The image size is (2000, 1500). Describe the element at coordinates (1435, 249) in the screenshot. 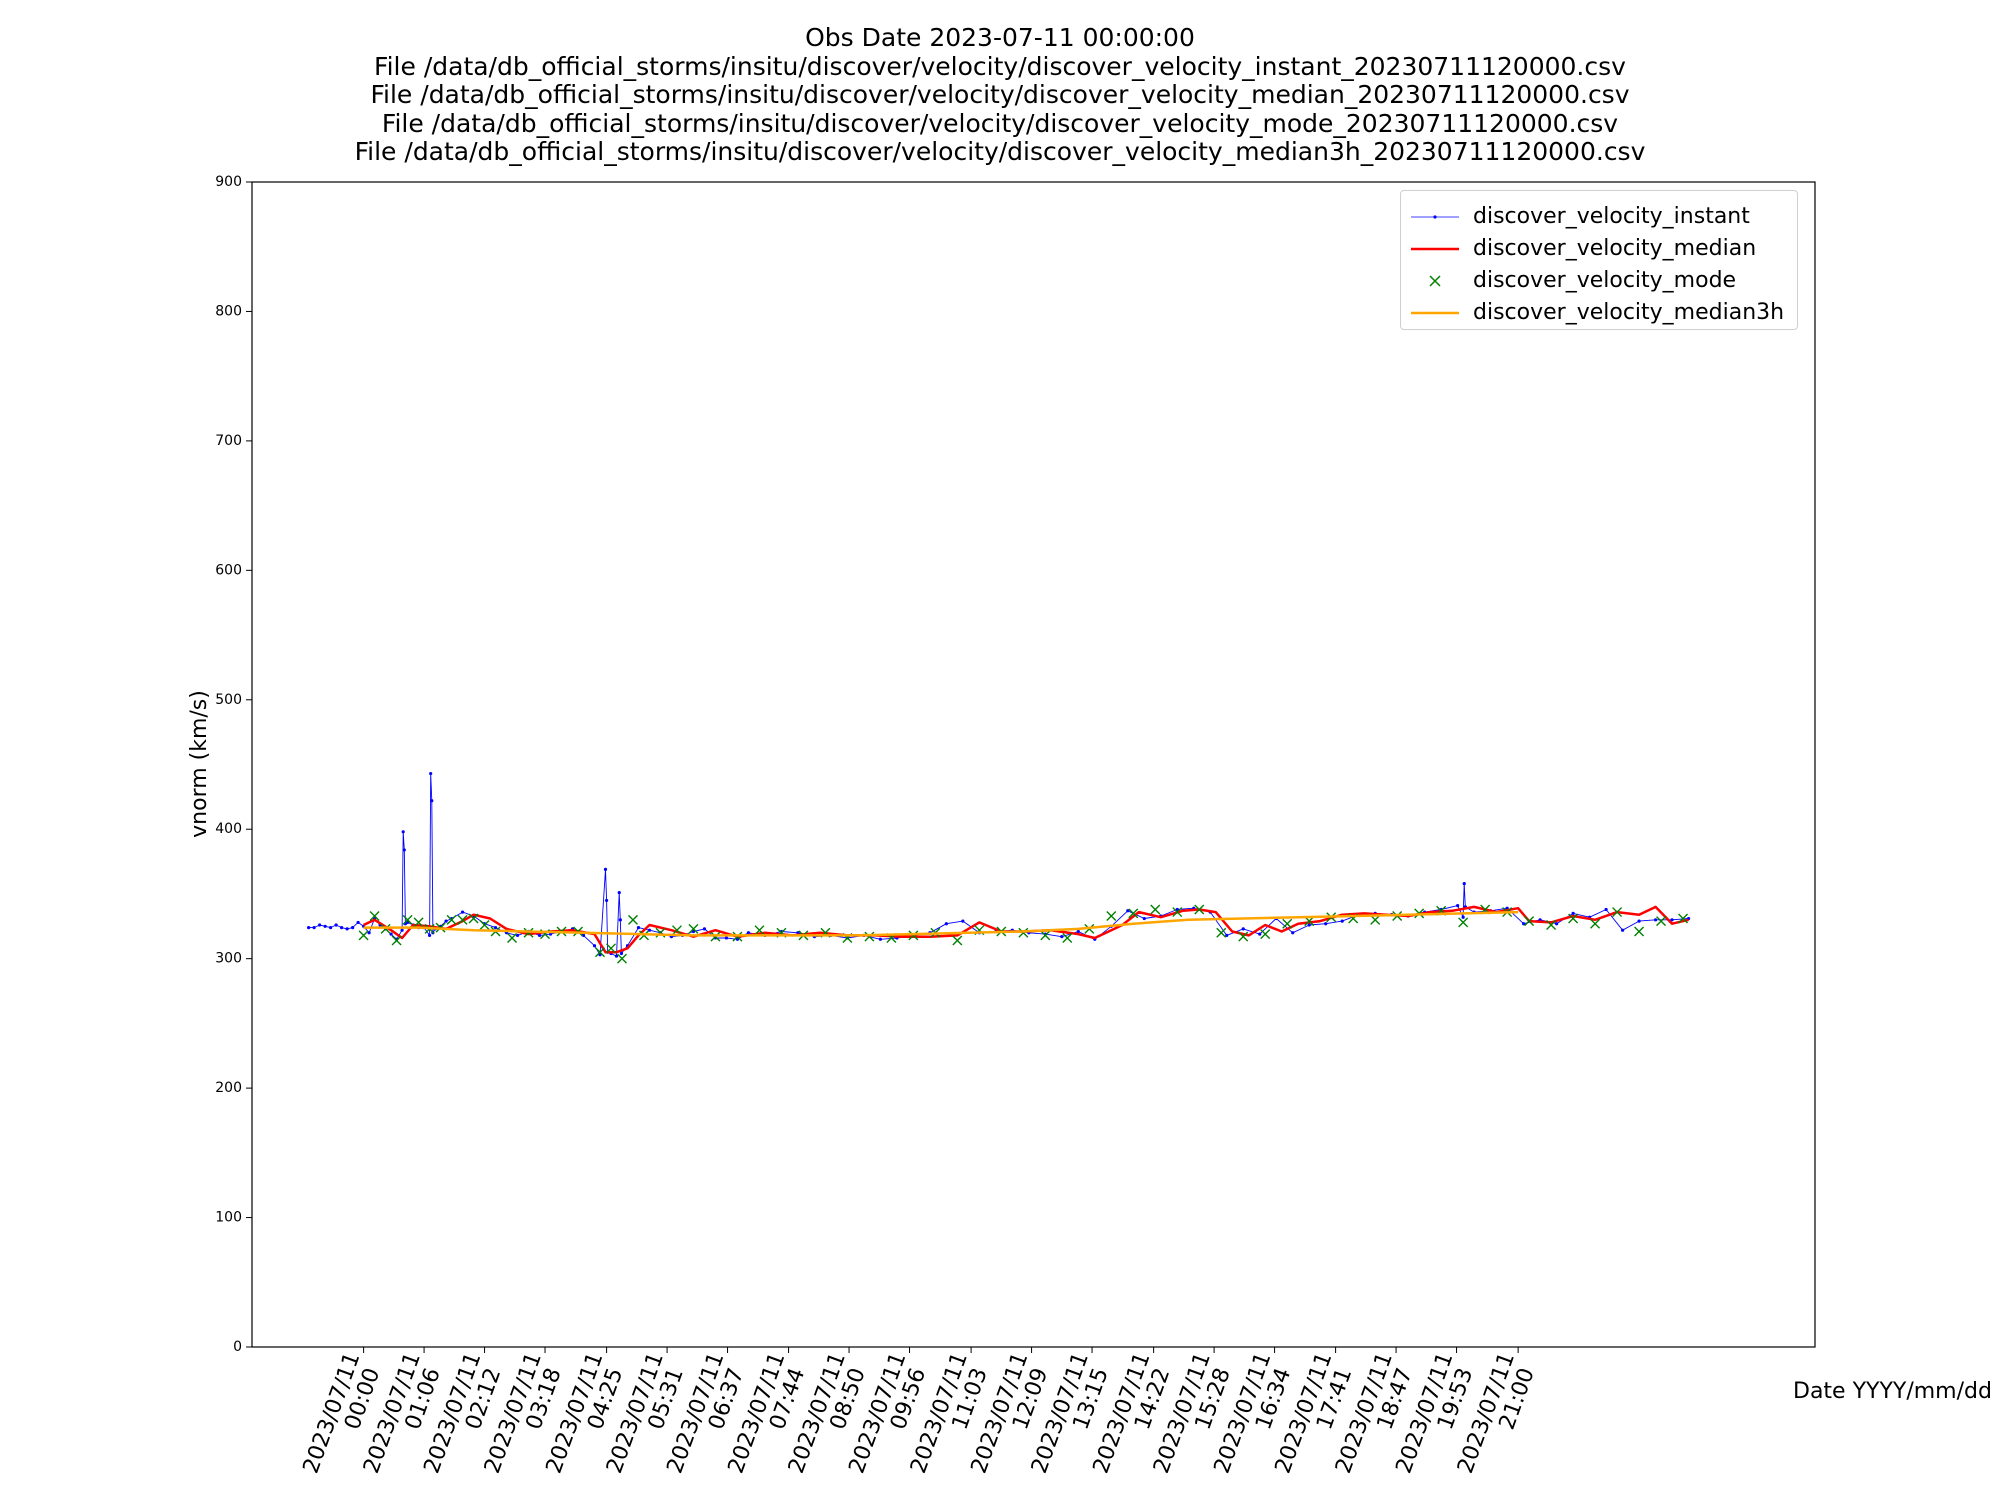

I see `legend-swatch-median` at that location.